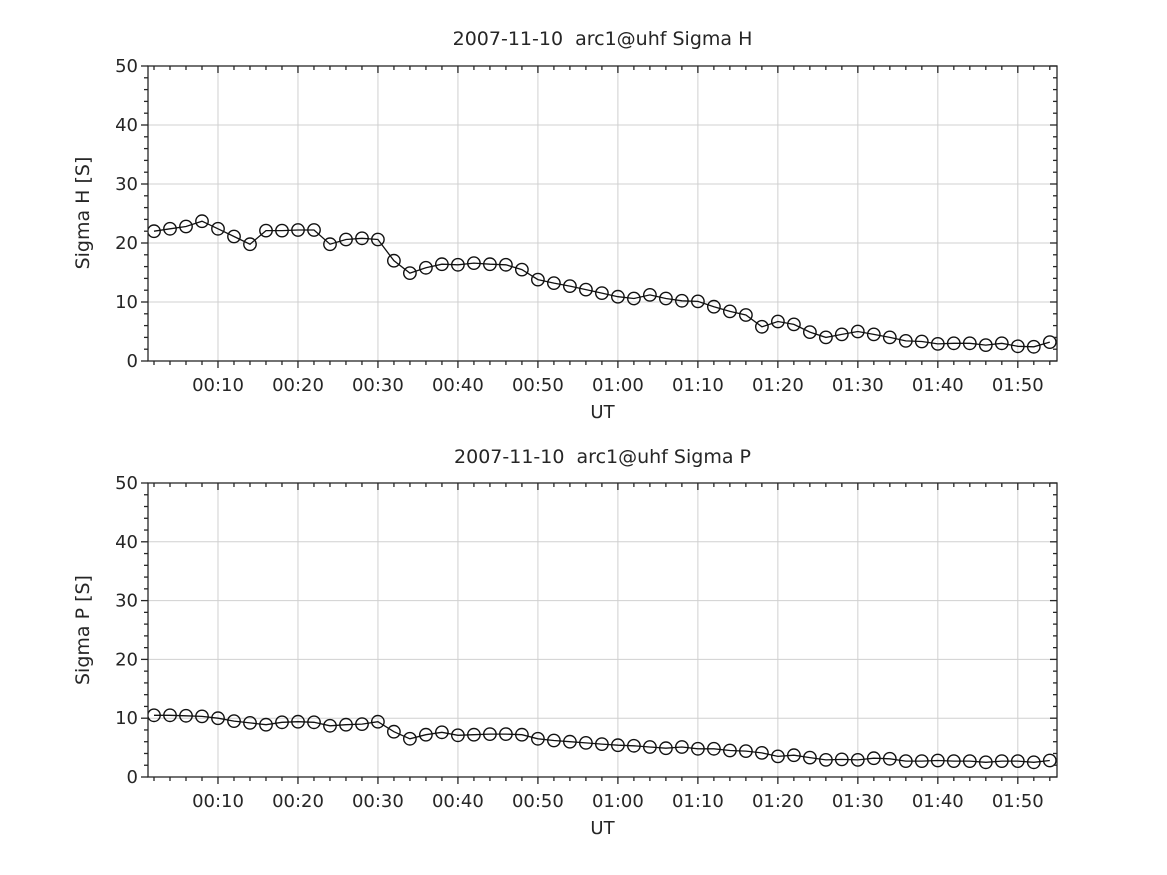  I want to click on plot2-ytick-label: 20, so click(126, 659).